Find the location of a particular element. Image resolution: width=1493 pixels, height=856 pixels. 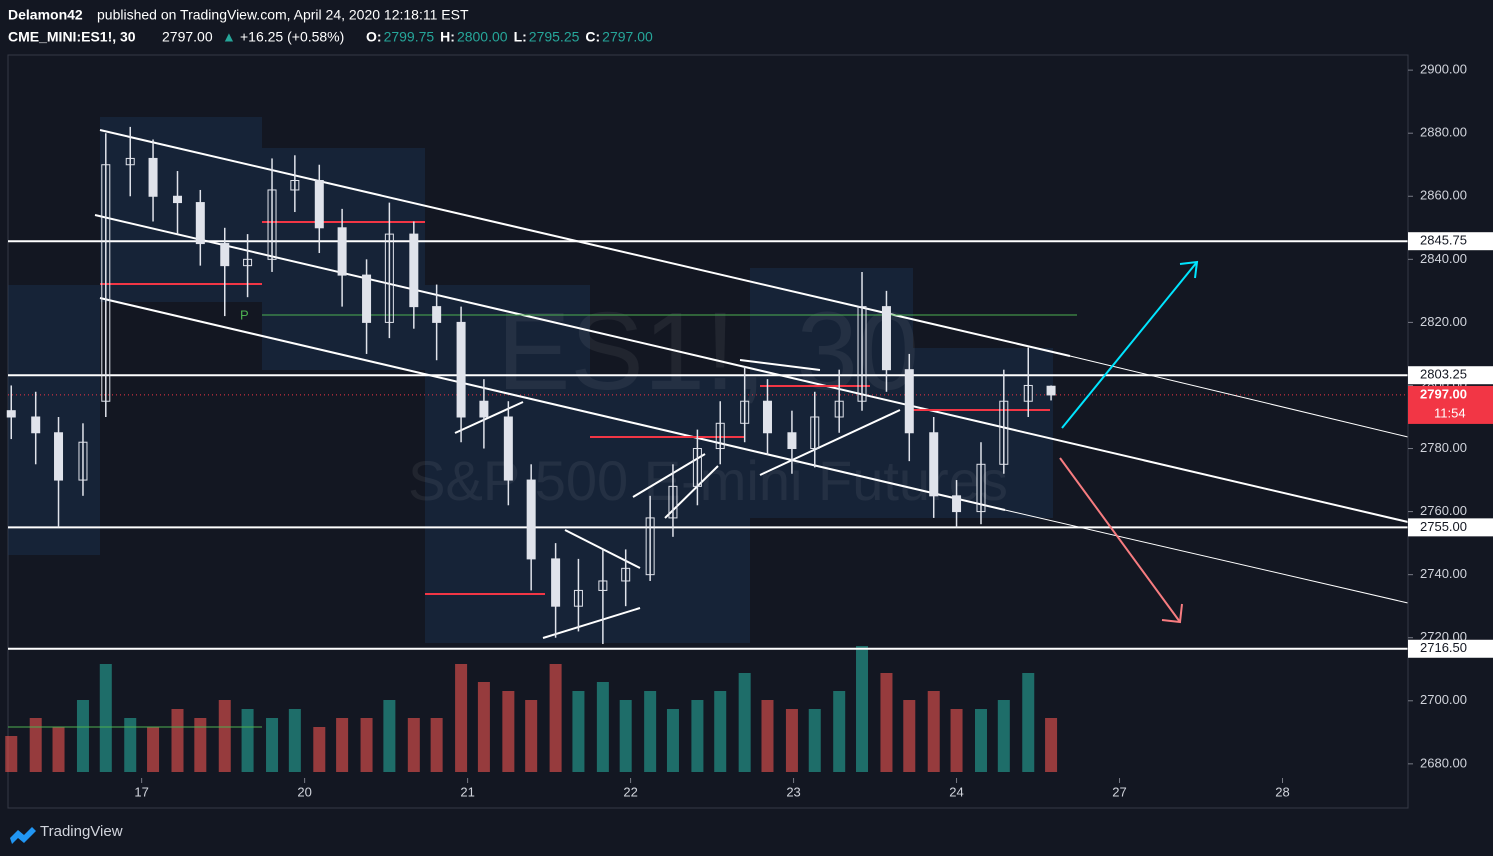

ohlc-label: H: is located at coordinates (447, 37).